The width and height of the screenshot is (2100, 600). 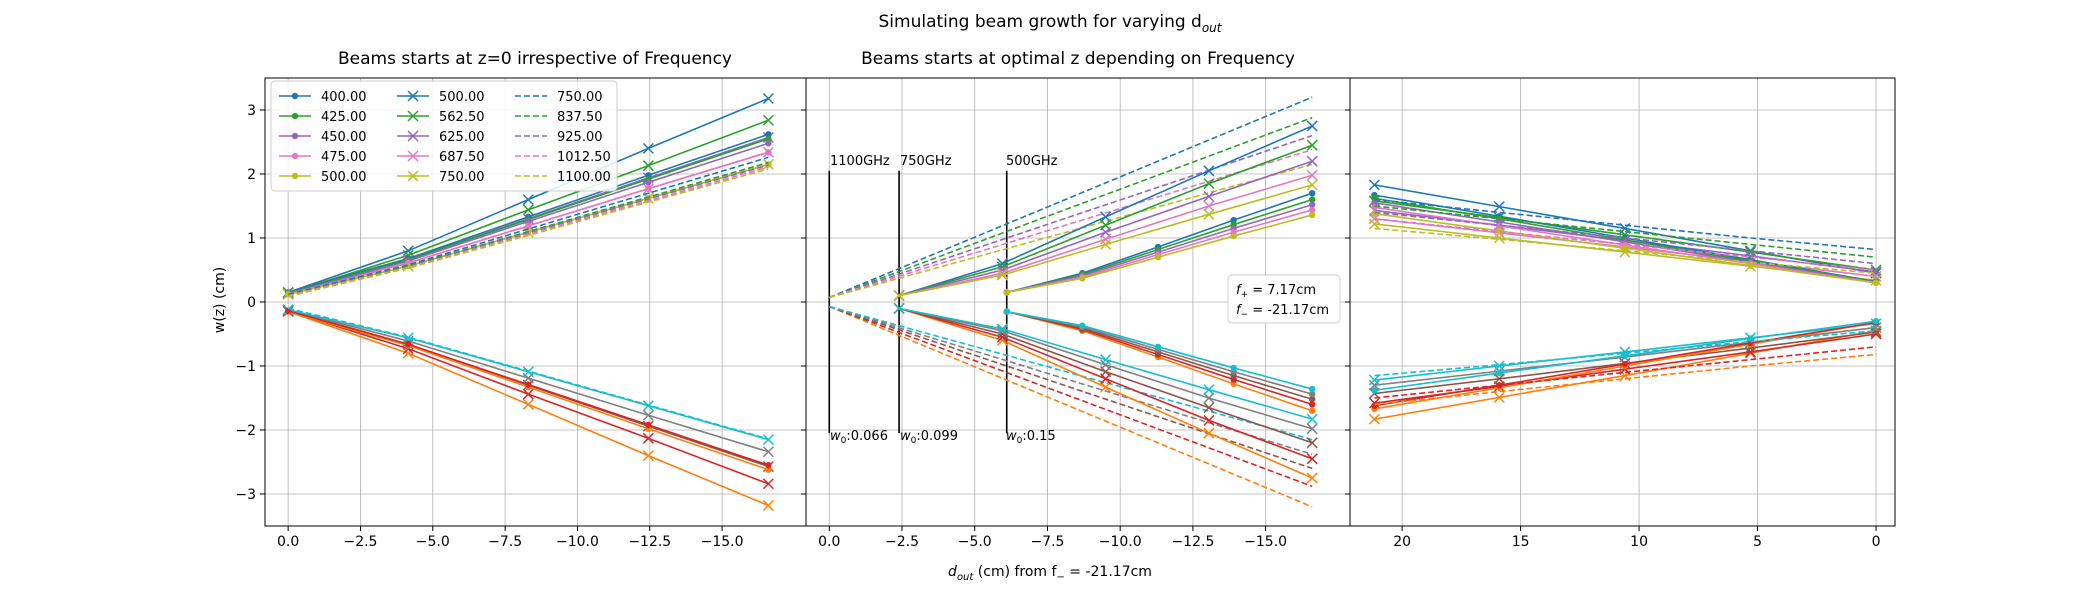 What do you see at coordinates (835, 436) in the screenshot?
I see `w0-symbol: w` at bounding box center [835, 436].